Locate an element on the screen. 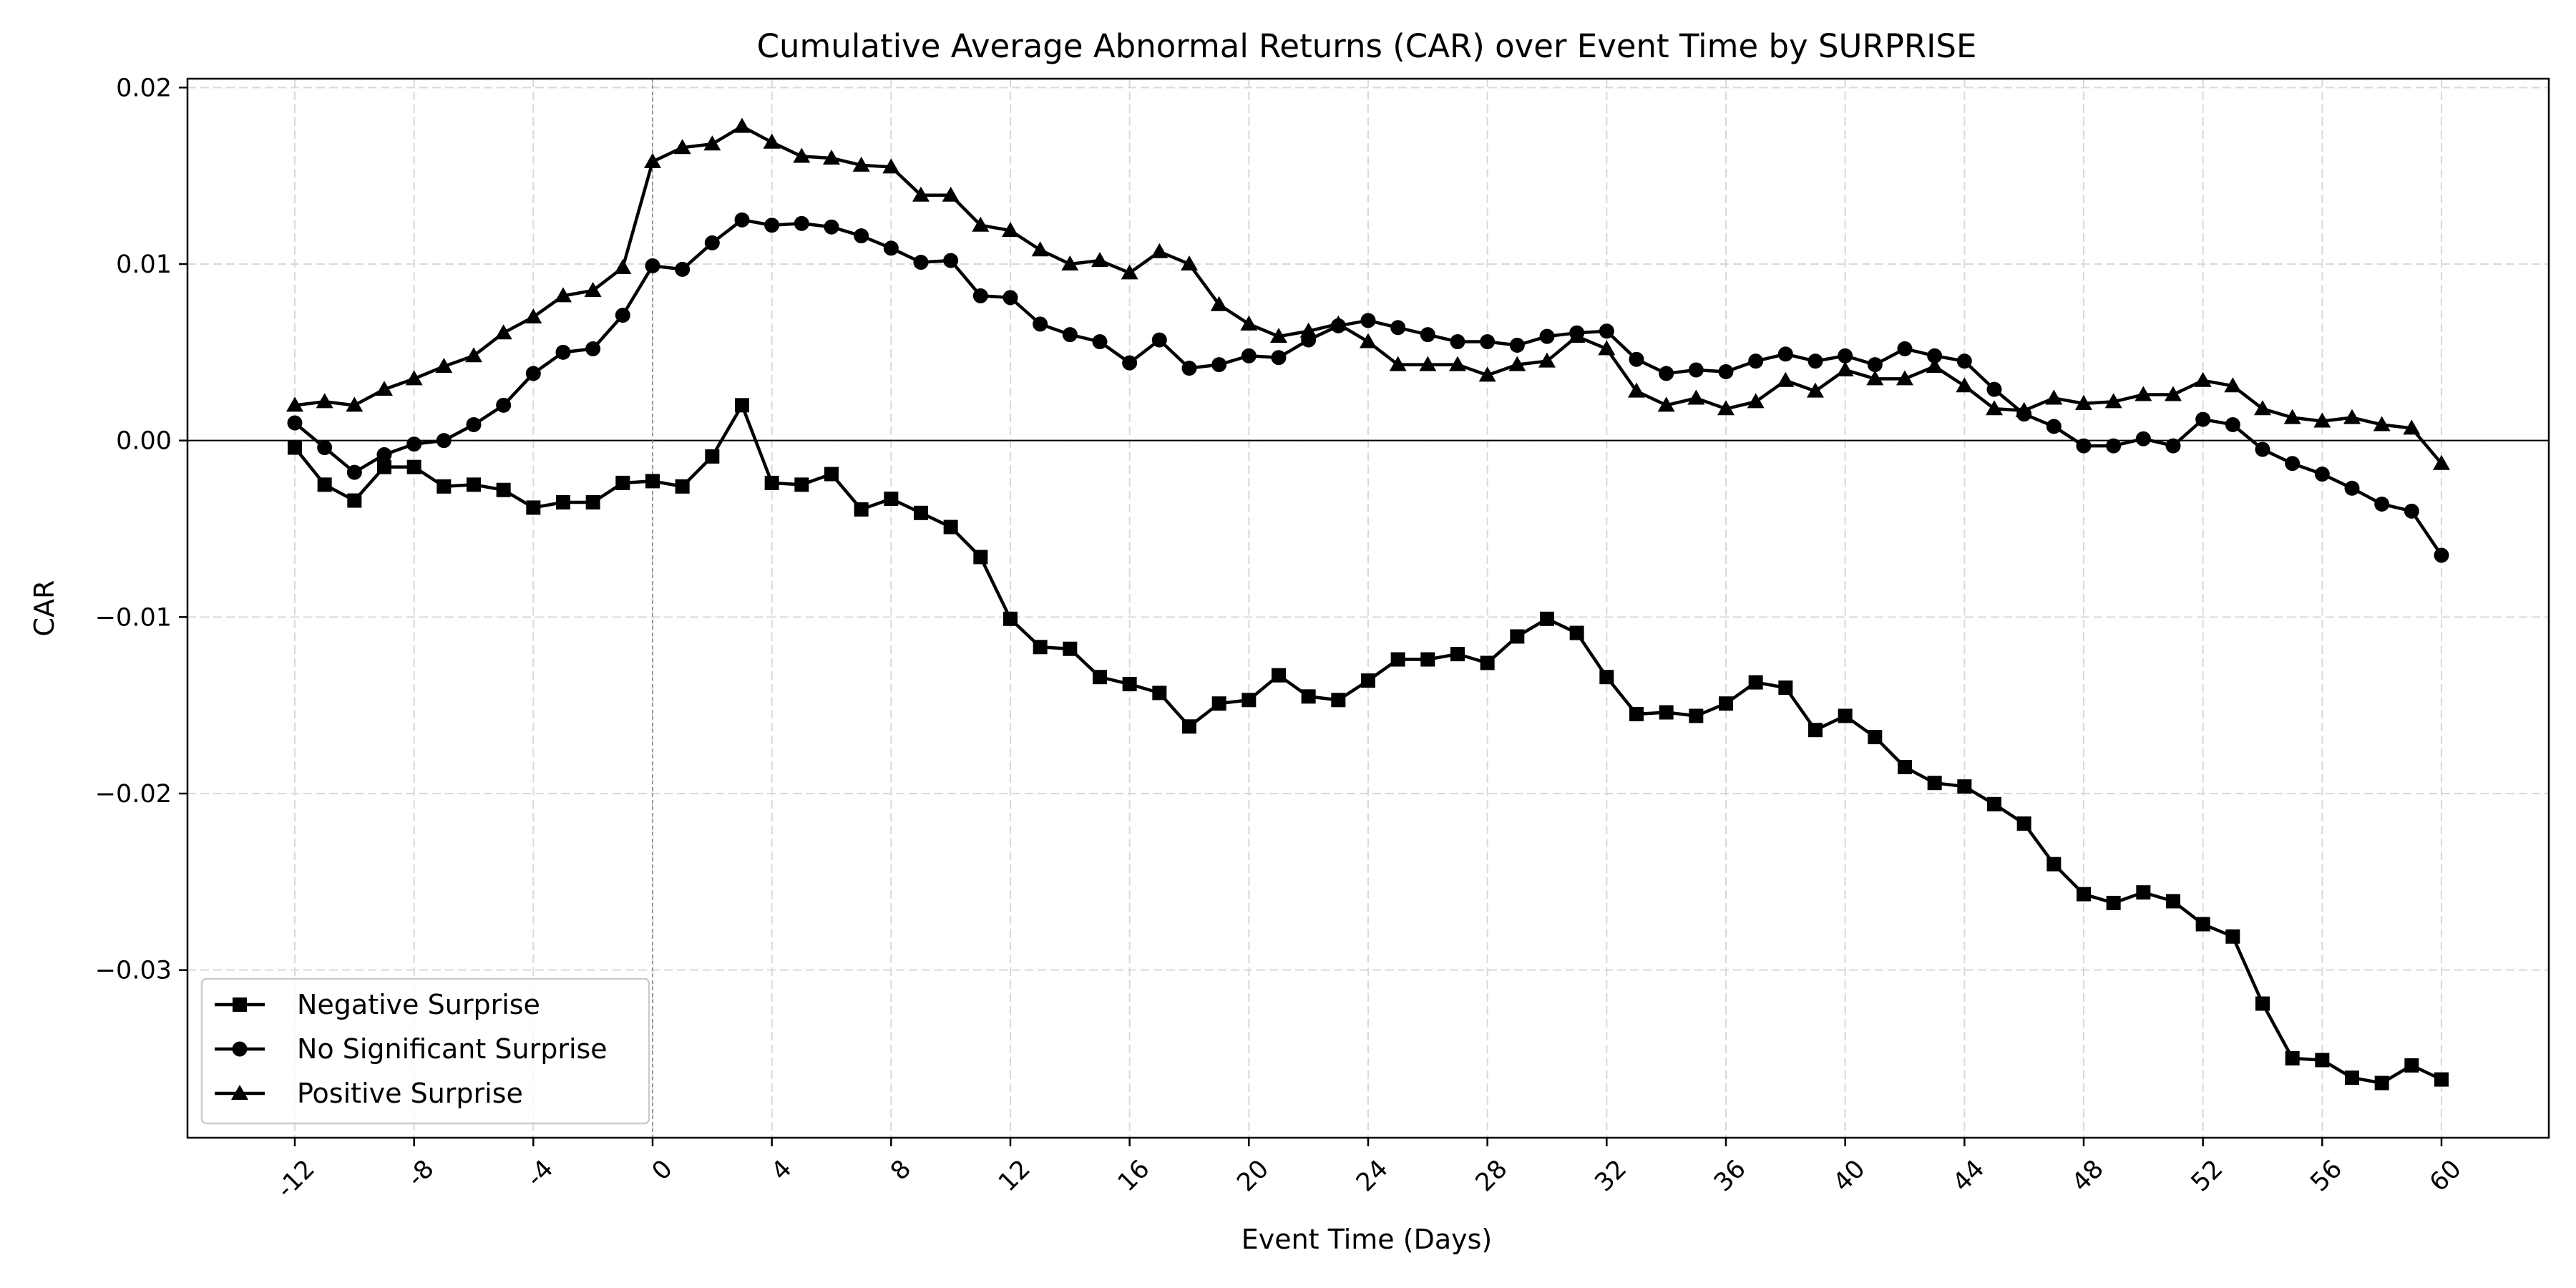 This screenshot has width=2576, height=1288. y-tick-label: −0.02 is located at coordinates (133, 794).